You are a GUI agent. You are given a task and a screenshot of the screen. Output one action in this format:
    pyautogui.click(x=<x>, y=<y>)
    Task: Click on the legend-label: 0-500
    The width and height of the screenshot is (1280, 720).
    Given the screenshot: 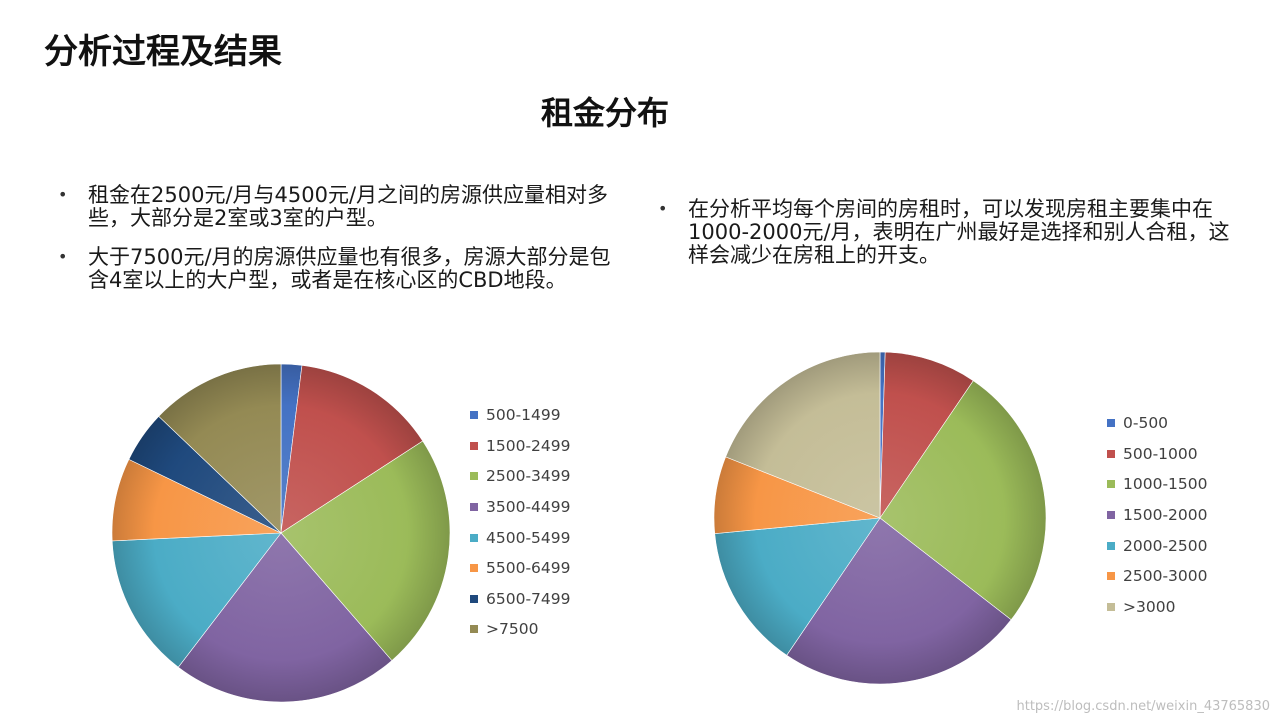 What is the action you would take?
    pyautogui.click(x=1146, y=423)
    